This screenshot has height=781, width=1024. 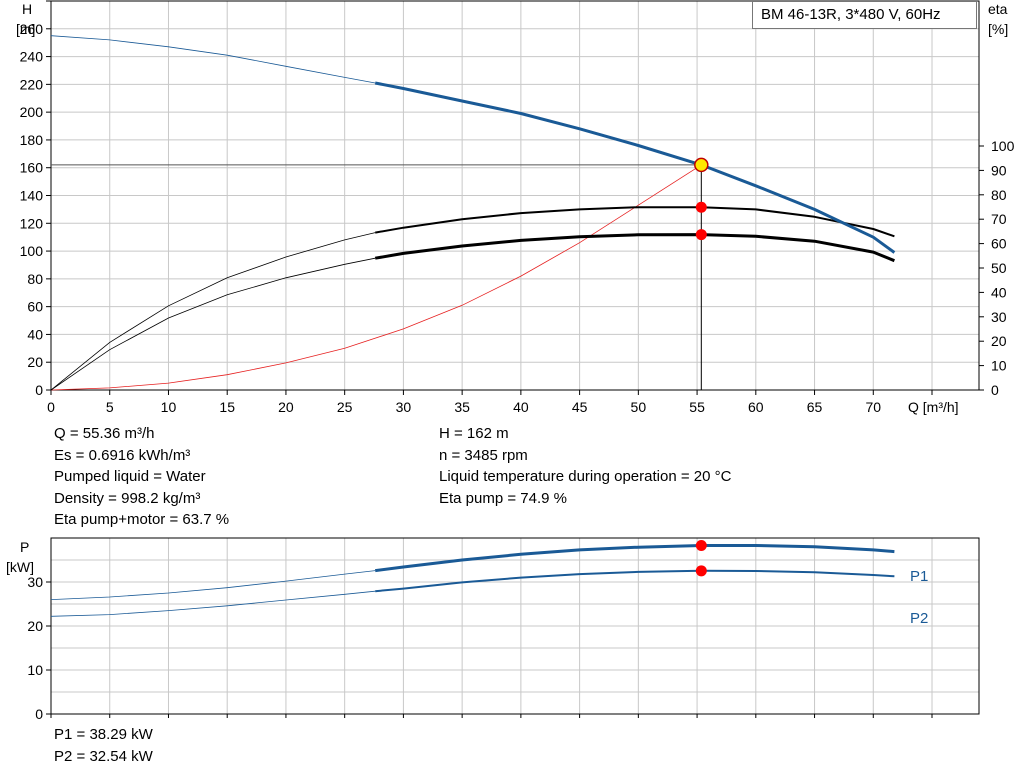 What do you see at coordinates (227, 407) in the screenshot?
I see `q-tick-label: 15` at bounding box center [227, 407].